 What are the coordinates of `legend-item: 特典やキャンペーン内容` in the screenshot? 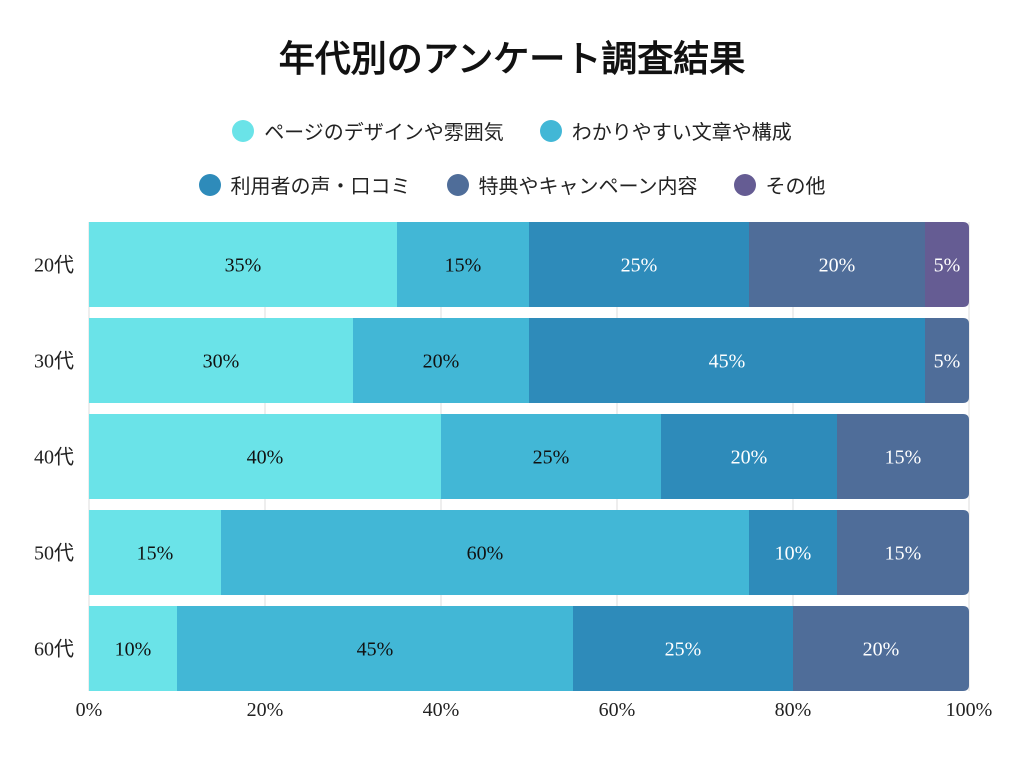 It's located at (572, 184).